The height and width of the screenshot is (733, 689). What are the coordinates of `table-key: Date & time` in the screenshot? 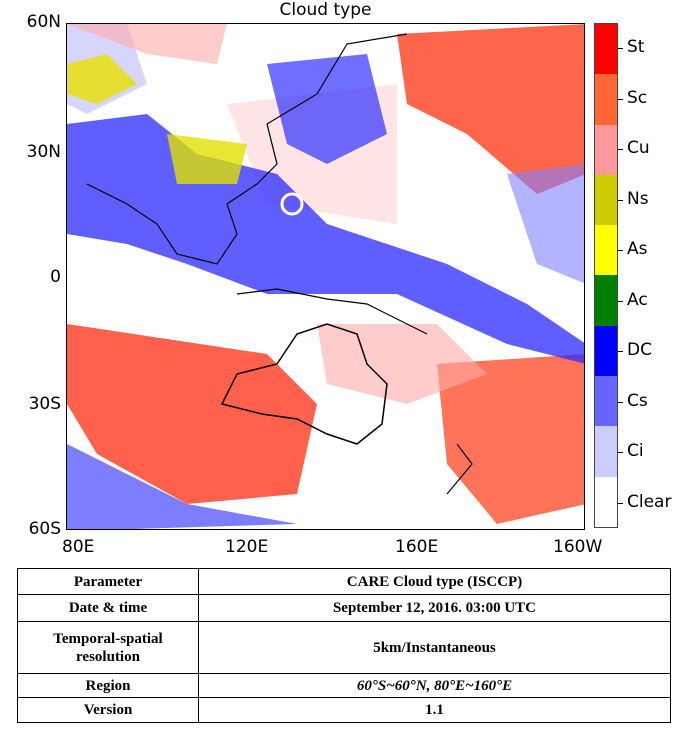 It's located at (108, 608).